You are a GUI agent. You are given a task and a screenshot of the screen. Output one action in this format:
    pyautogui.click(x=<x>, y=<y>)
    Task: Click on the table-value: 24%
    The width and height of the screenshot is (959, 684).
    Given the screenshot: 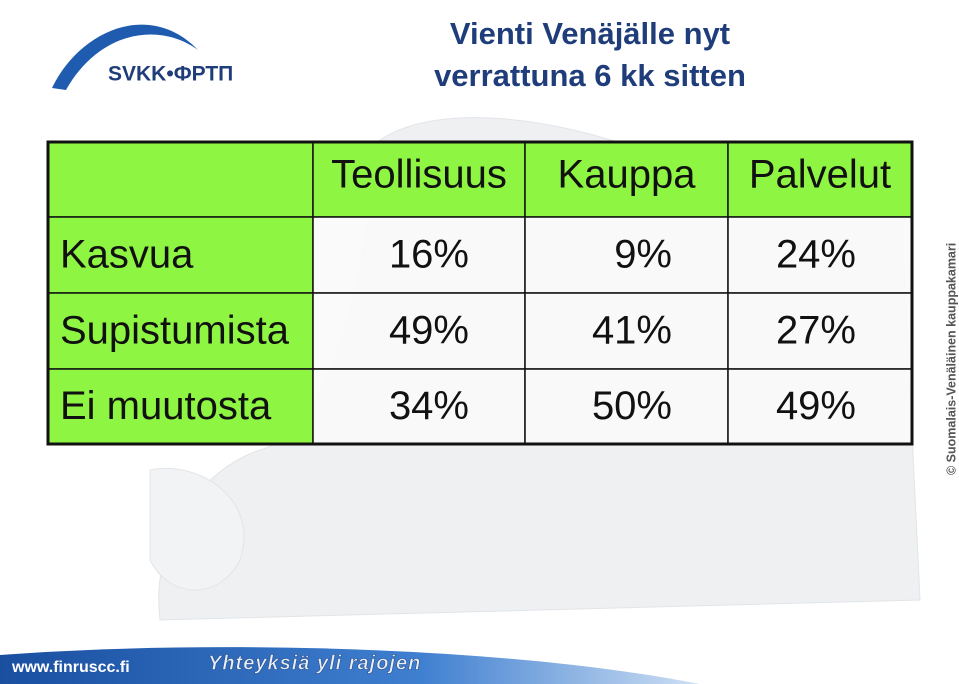 What is the action you would take?
    pyautogui.click(x=816, y=255)
    